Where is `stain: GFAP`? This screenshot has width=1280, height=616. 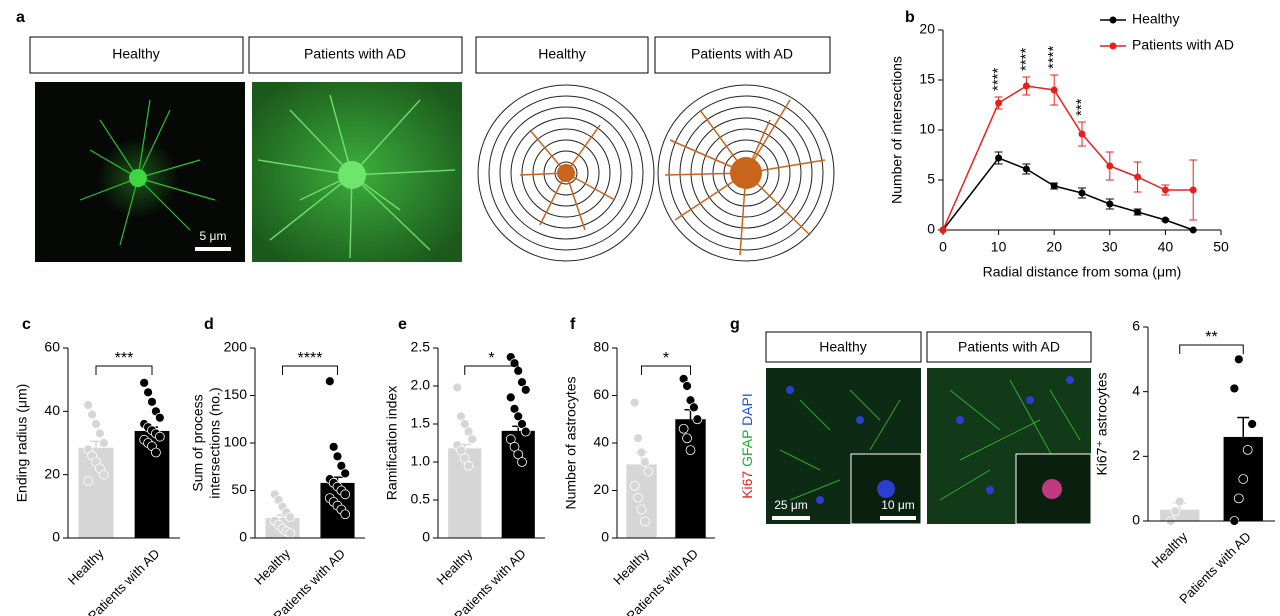 stain: GFAP is located at coordinates (747, 448).